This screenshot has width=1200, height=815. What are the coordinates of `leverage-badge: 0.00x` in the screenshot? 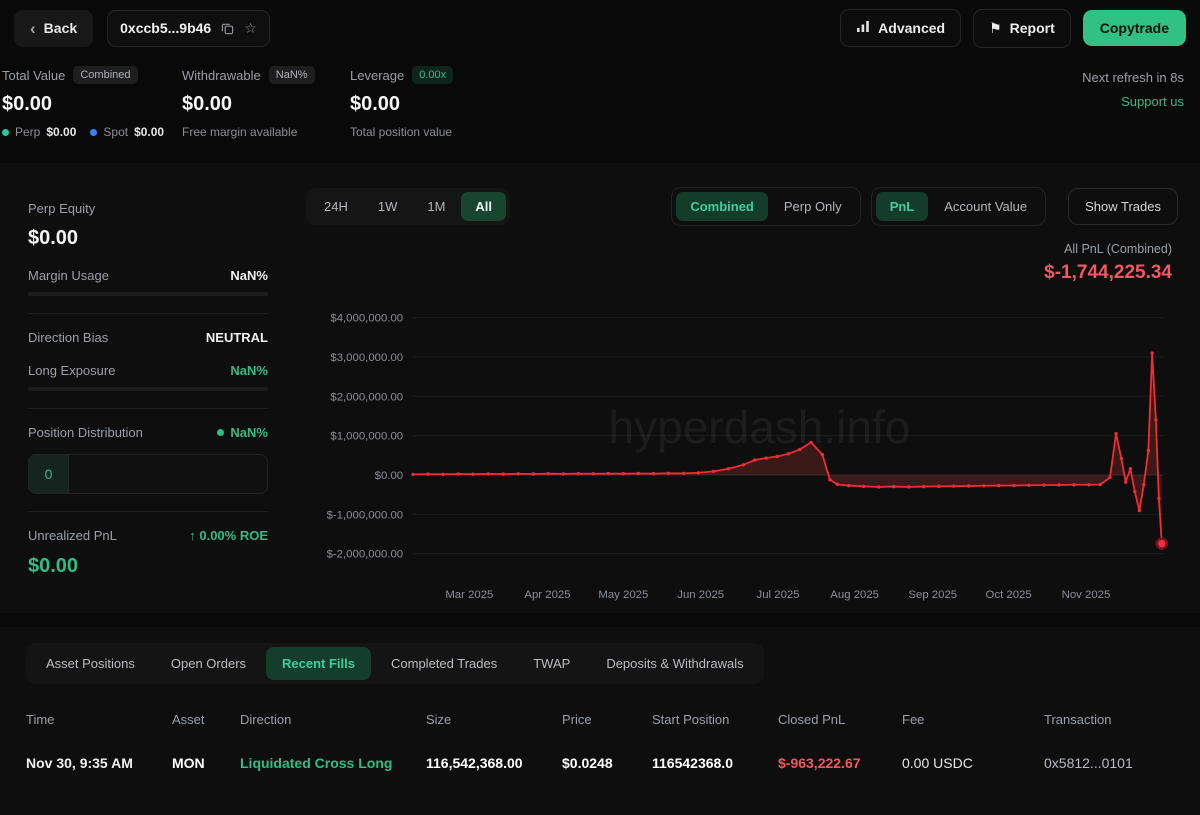 It's located at (433, 75).